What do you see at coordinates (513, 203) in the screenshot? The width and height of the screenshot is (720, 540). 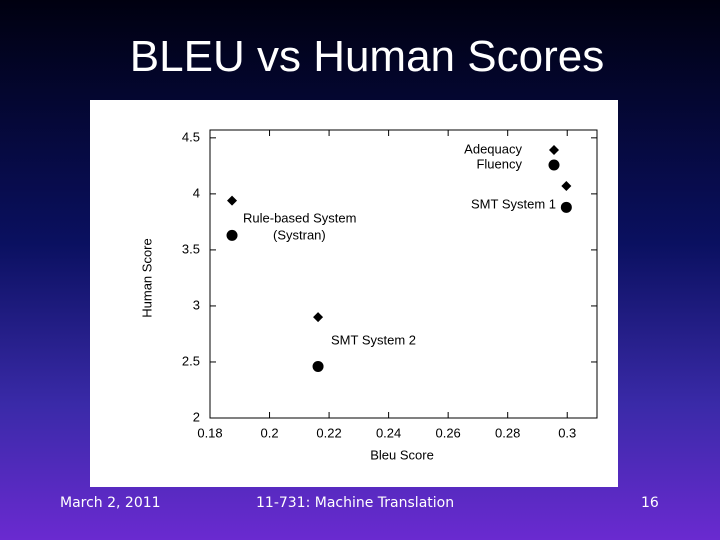 I see `annotation: SMT System 1` at bounding box center [513, 203].